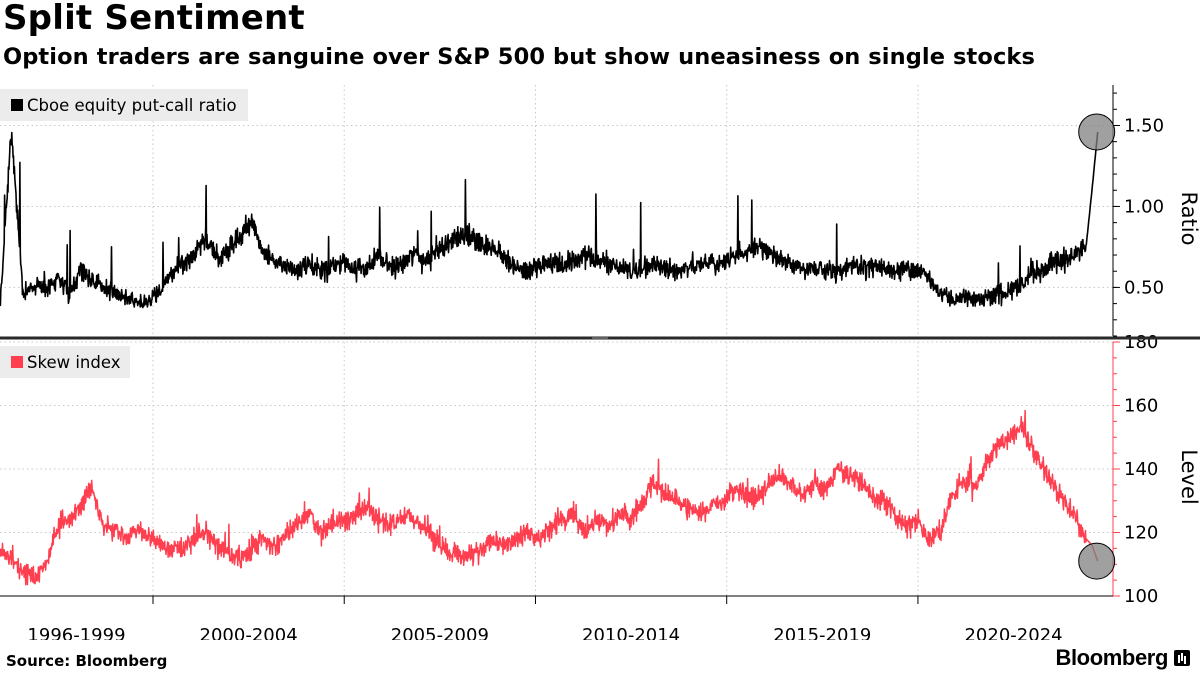  Describe the element at coordinates (440, 632) in the screenshot. I see `x-tick-label: 2005-2009` at that location.